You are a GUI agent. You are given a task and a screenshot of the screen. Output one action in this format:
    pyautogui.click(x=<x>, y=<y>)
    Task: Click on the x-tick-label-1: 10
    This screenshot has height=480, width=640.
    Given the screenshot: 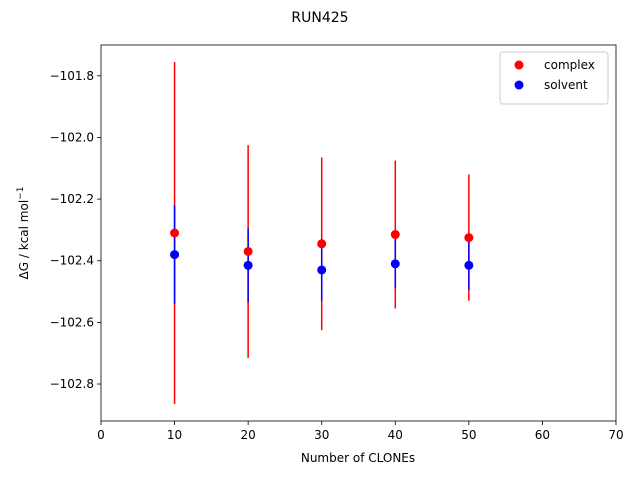 What is the action you would take?
    pyautogui.click(x=174, y=435)
    